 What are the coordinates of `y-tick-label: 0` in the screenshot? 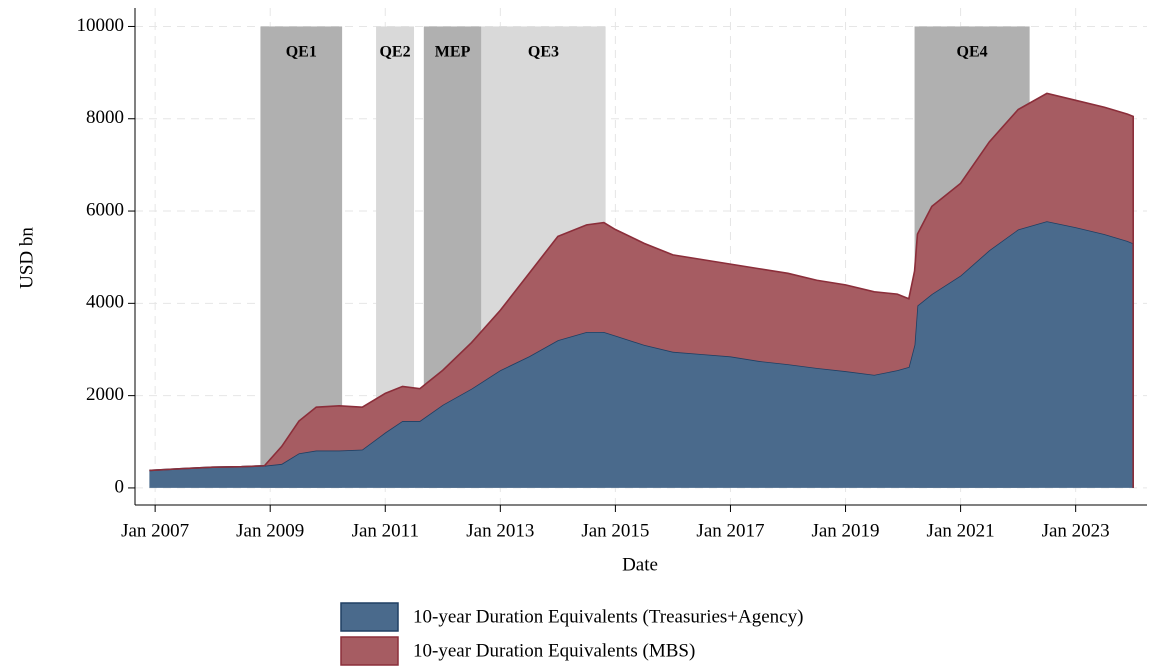 It's located at (120, 486).